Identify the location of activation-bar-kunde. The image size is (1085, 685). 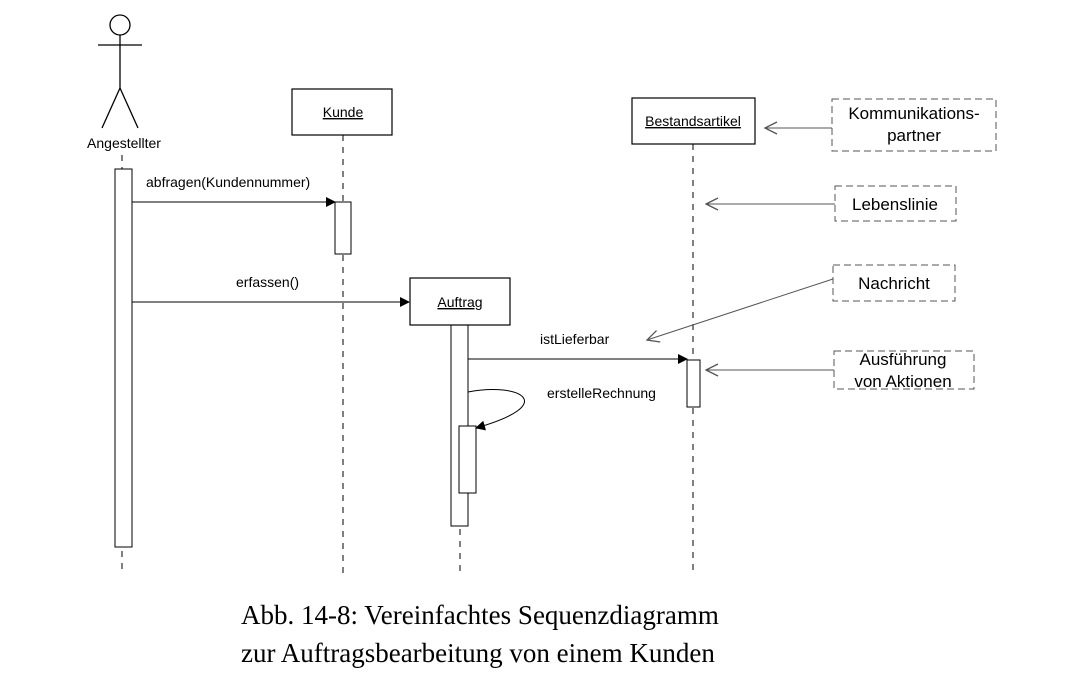
(343, 228).